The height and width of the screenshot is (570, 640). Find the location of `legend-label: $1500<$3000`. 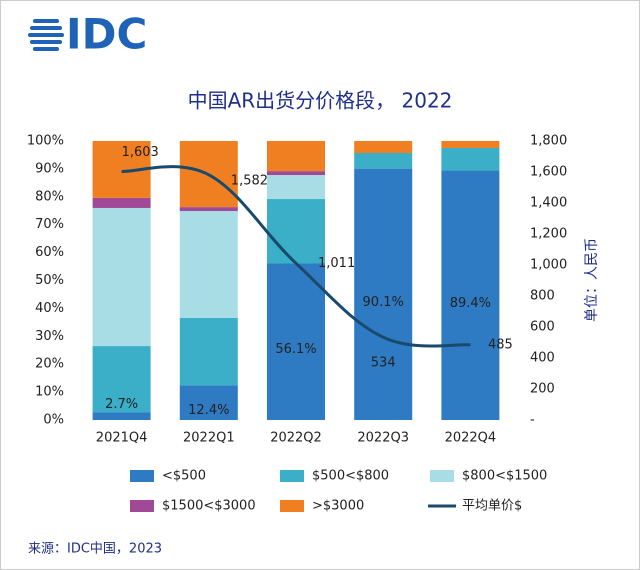

legend-label: $1500<$3000 is located at coordinates (209, 506).